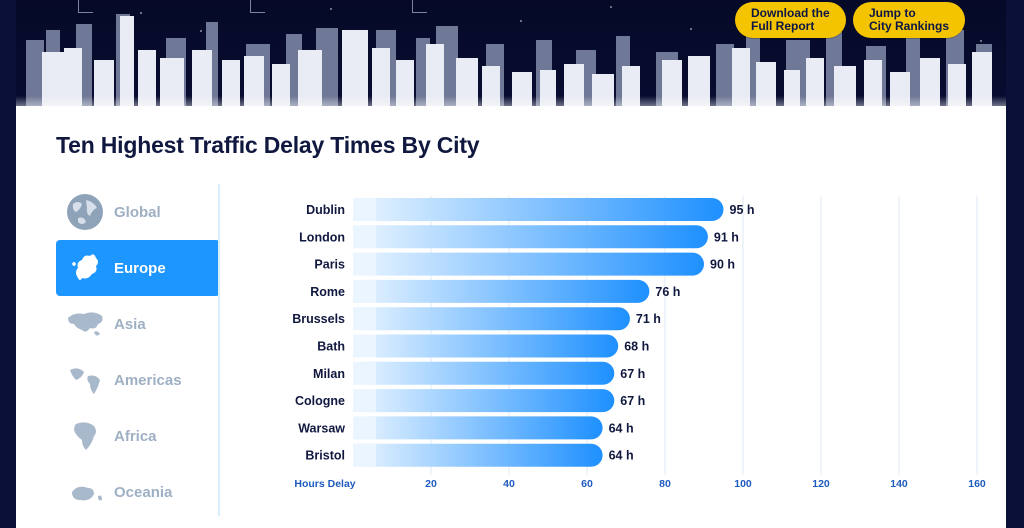 This screenshot has height=528, width=1024. What do you see at coordinates (640, 484) in the screenshot?
I see `x-axis: Hours Delay 20 40 60 80 100 120 140 160` at bounding box center [640, 484].